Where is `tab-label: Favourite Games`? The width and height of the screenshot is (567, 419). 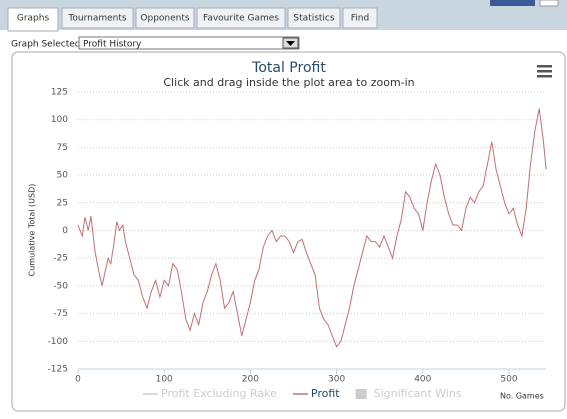 tab-label: Favourite Games is located at coordinates (241, 19).